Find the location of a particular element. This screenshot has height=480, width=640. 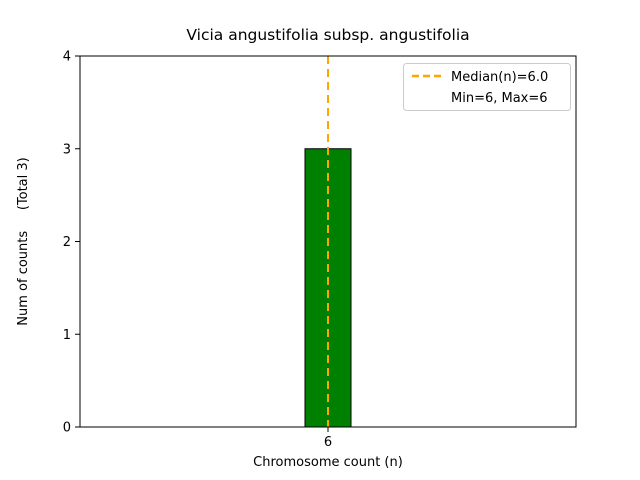

legend-label-median: Median(n)=6.0 is located at coordinates (499, 77).